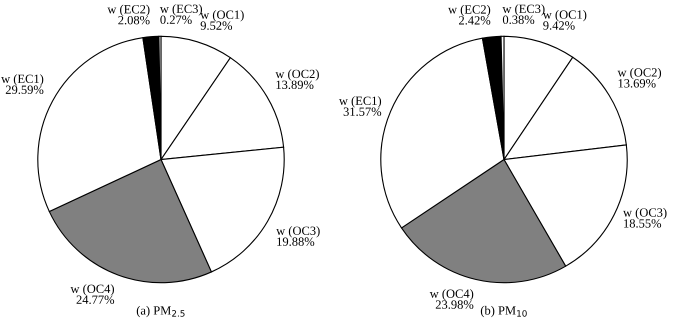  Describe the element at coordinates (216, 25) in the screenshot. I see `data-label: 9.52%` at that location.